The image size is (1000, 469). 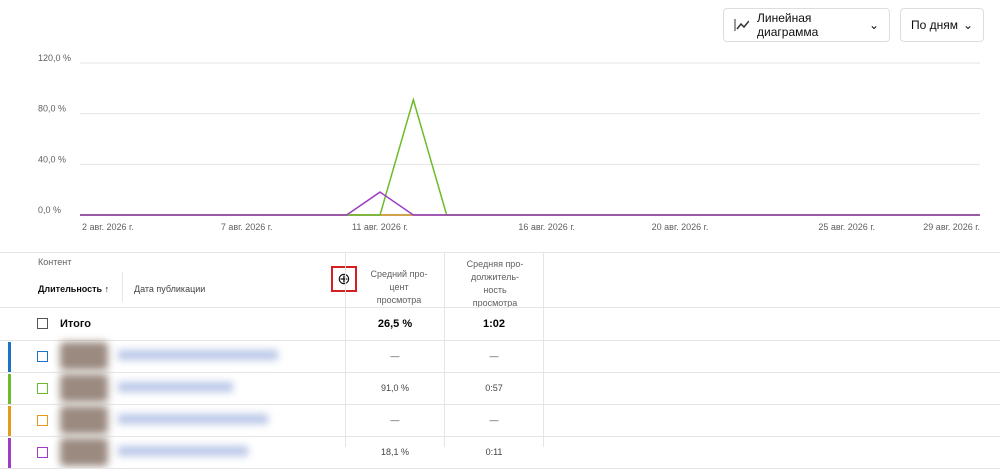 What do you see at coordinates (680, 227) in the screenshot?
I see `x-tick-label: 20 авг. 2026 г.` at bounding box center [680, 227].